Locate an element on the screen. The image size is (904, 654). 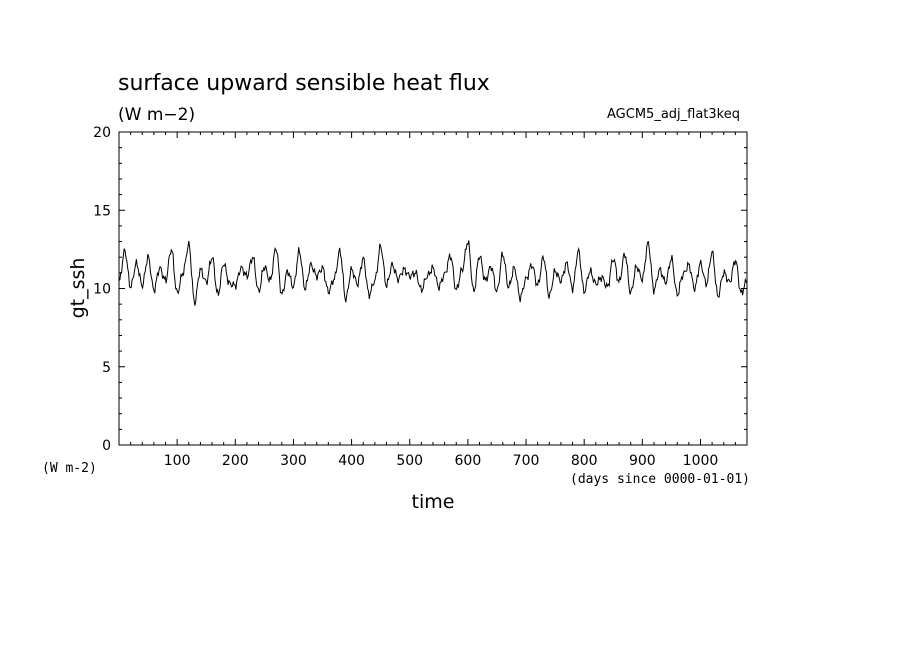
x-tick-label: 200 is located at coordinates (235, 461).